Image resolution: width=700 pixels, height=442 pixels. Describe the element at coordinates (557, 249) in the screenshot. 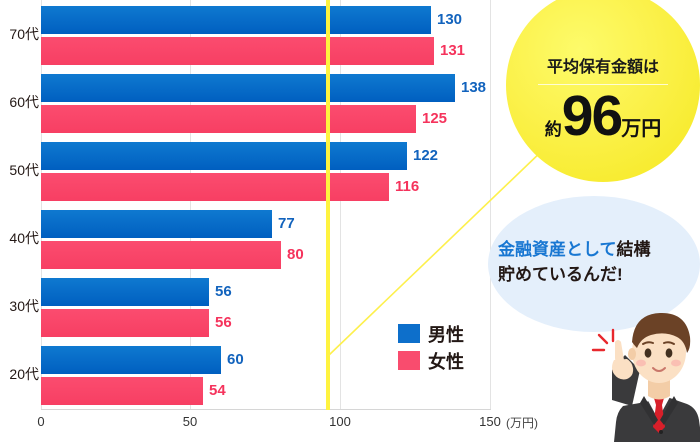

I see `speech-highlight: 金融資産として` at that location.